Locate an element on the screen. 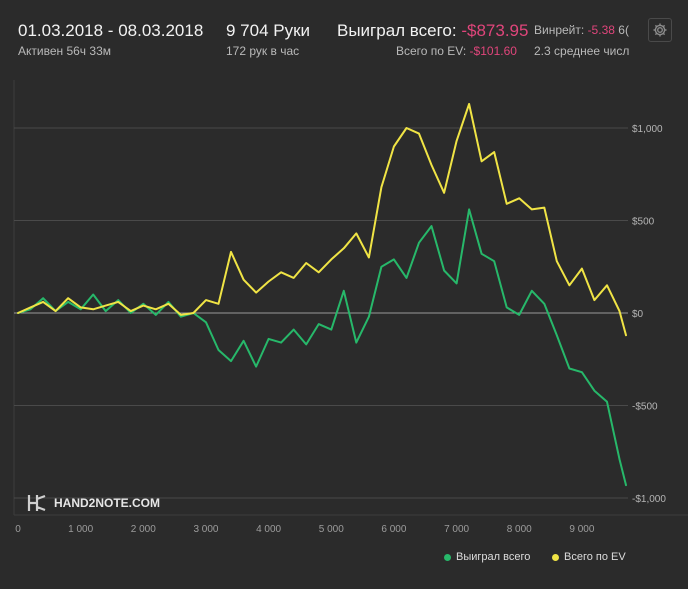 This screenshot has height=589, width=700. ev-total: Всего по EV: -$101.60 is located at coordinates (456, 51).